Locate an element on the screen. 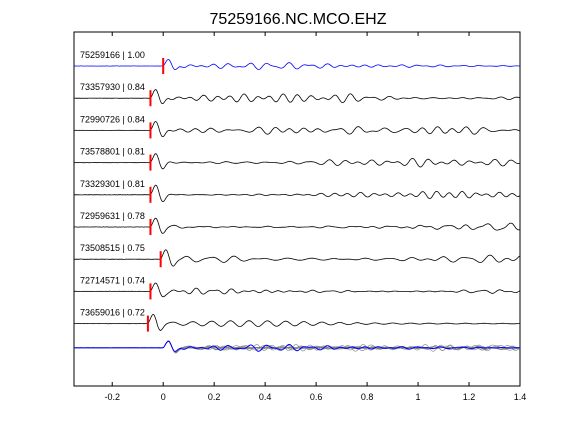 This screenshot has width=576, height=432. stack-master-trace is located at coordinates (296, 346).